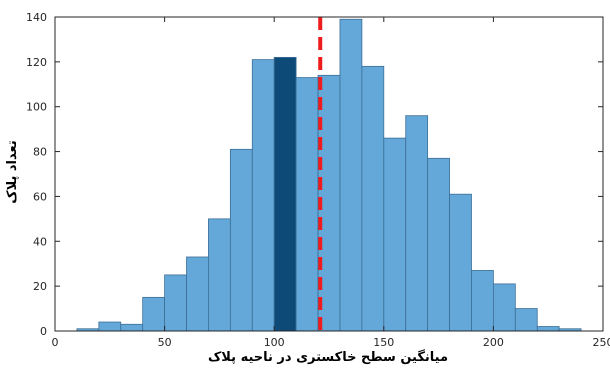 This screenshot has height=368, width=610. I want to click on y-axis-label: تعداد پلاک, so click(12, 171).